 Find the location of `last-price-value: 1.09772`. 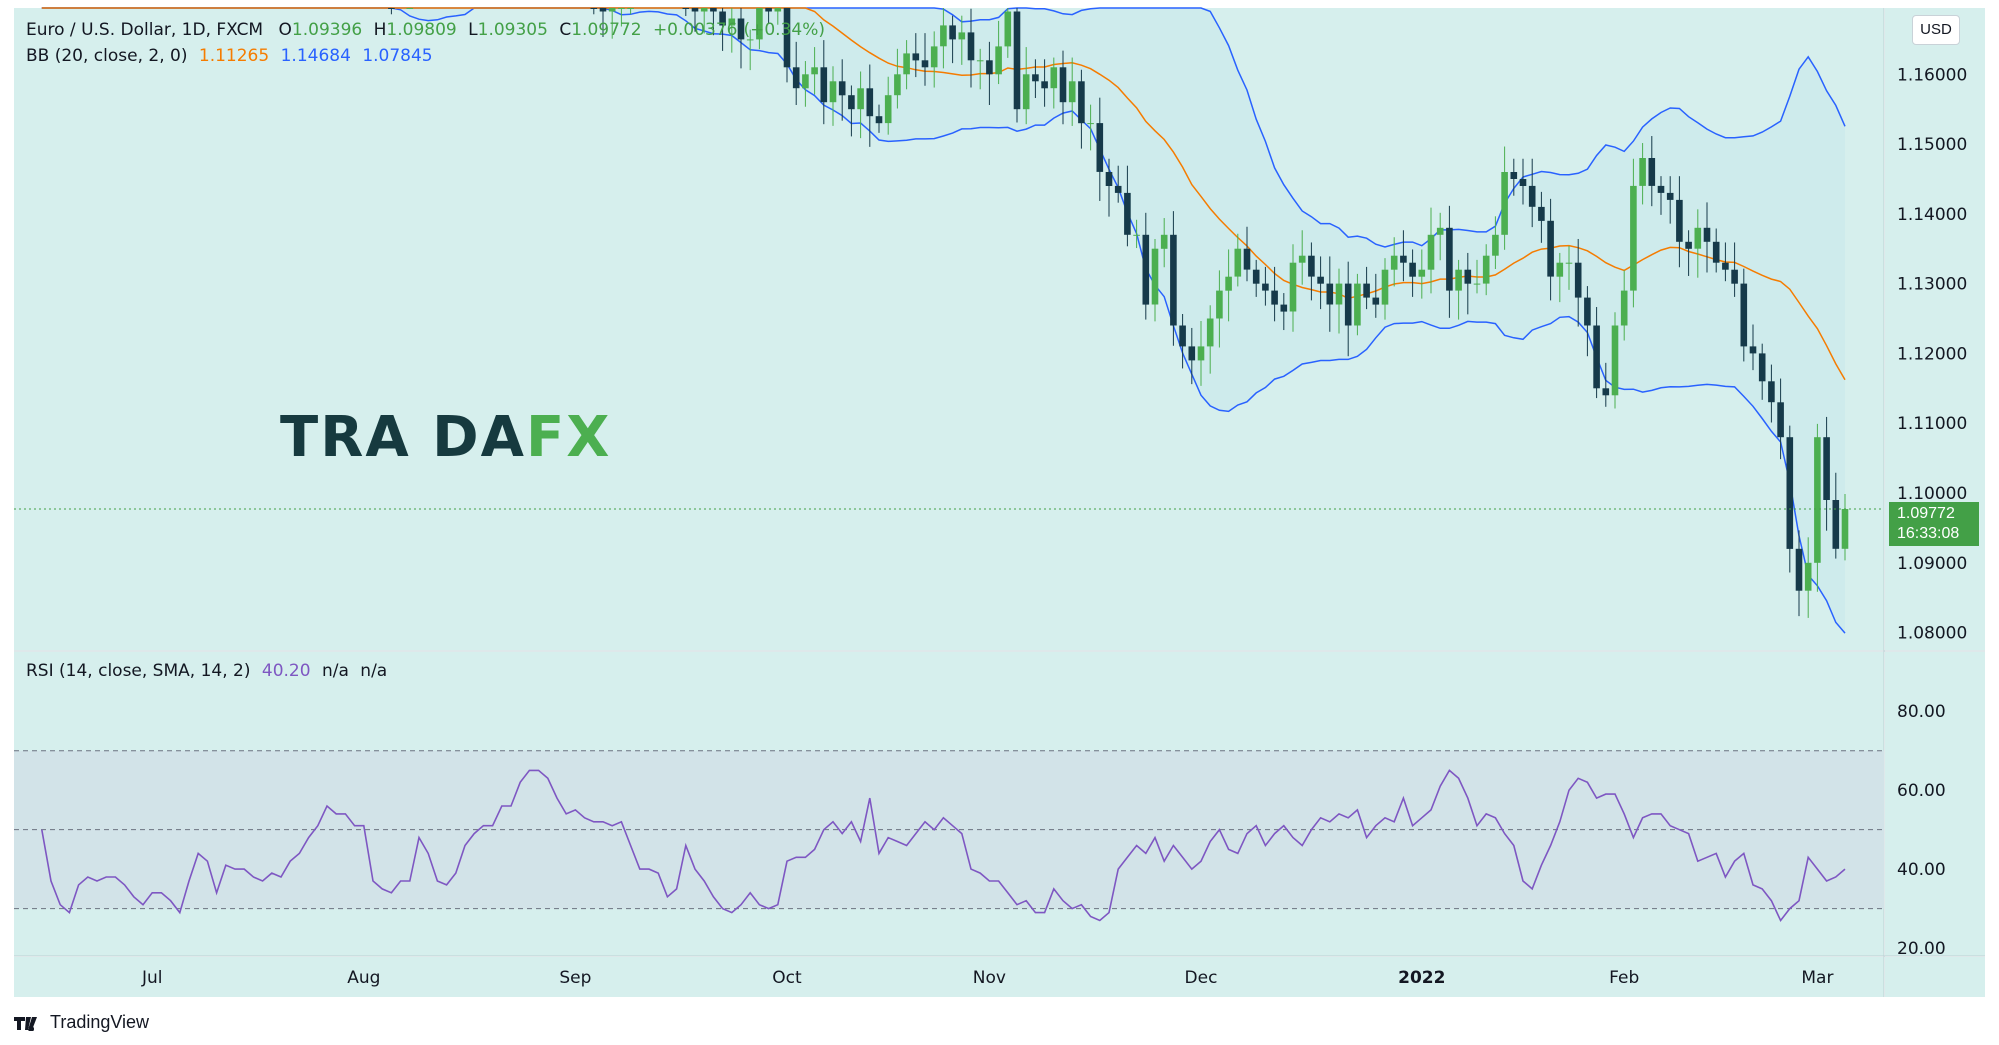

last-price-value: 1.09772 is located at coordinates (1926, 513).